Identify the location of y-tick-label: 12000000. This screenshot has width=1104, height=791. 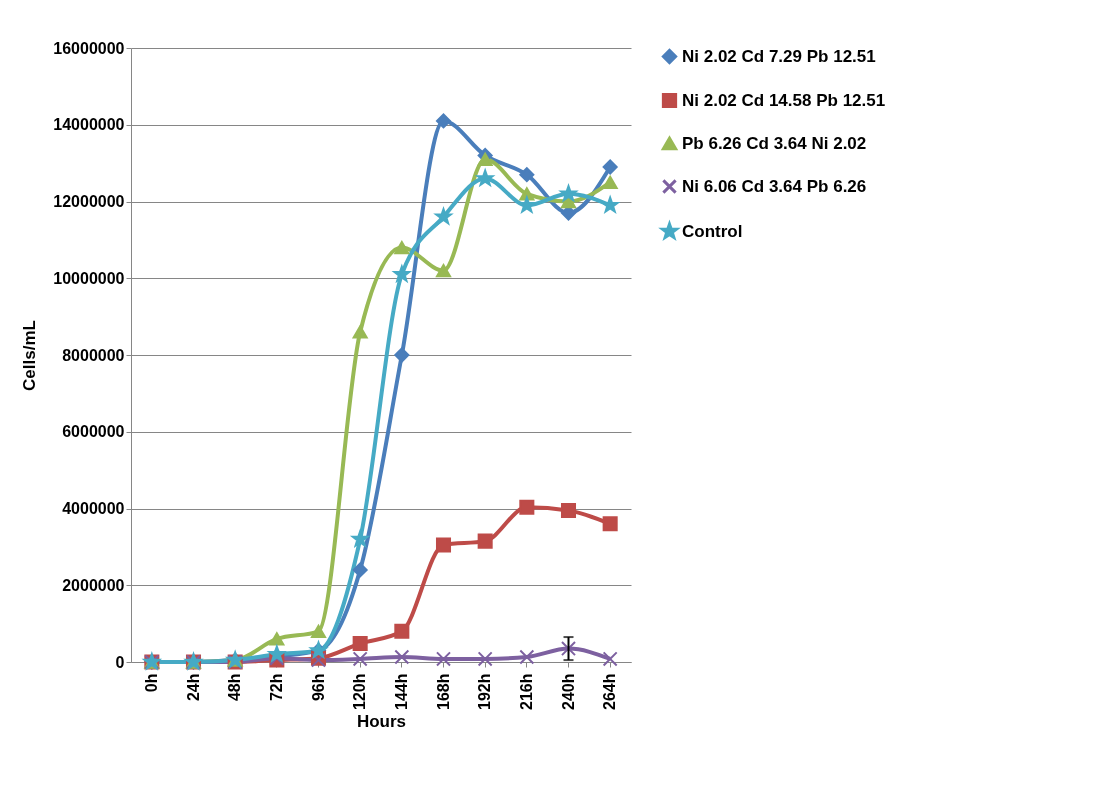
(89, 201).